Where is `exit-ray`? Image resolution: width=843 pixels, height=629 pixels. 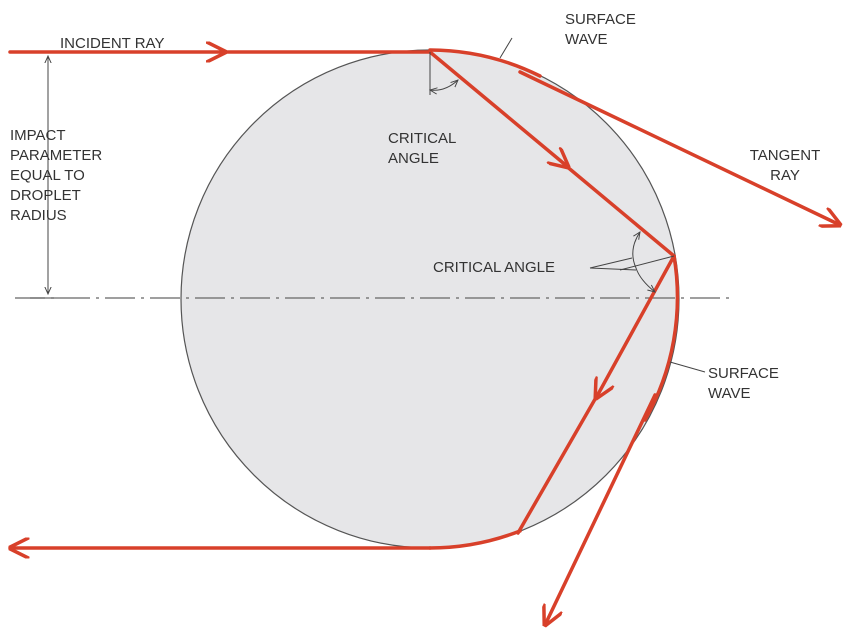
exit-ray is located at coordinates (601, 509).